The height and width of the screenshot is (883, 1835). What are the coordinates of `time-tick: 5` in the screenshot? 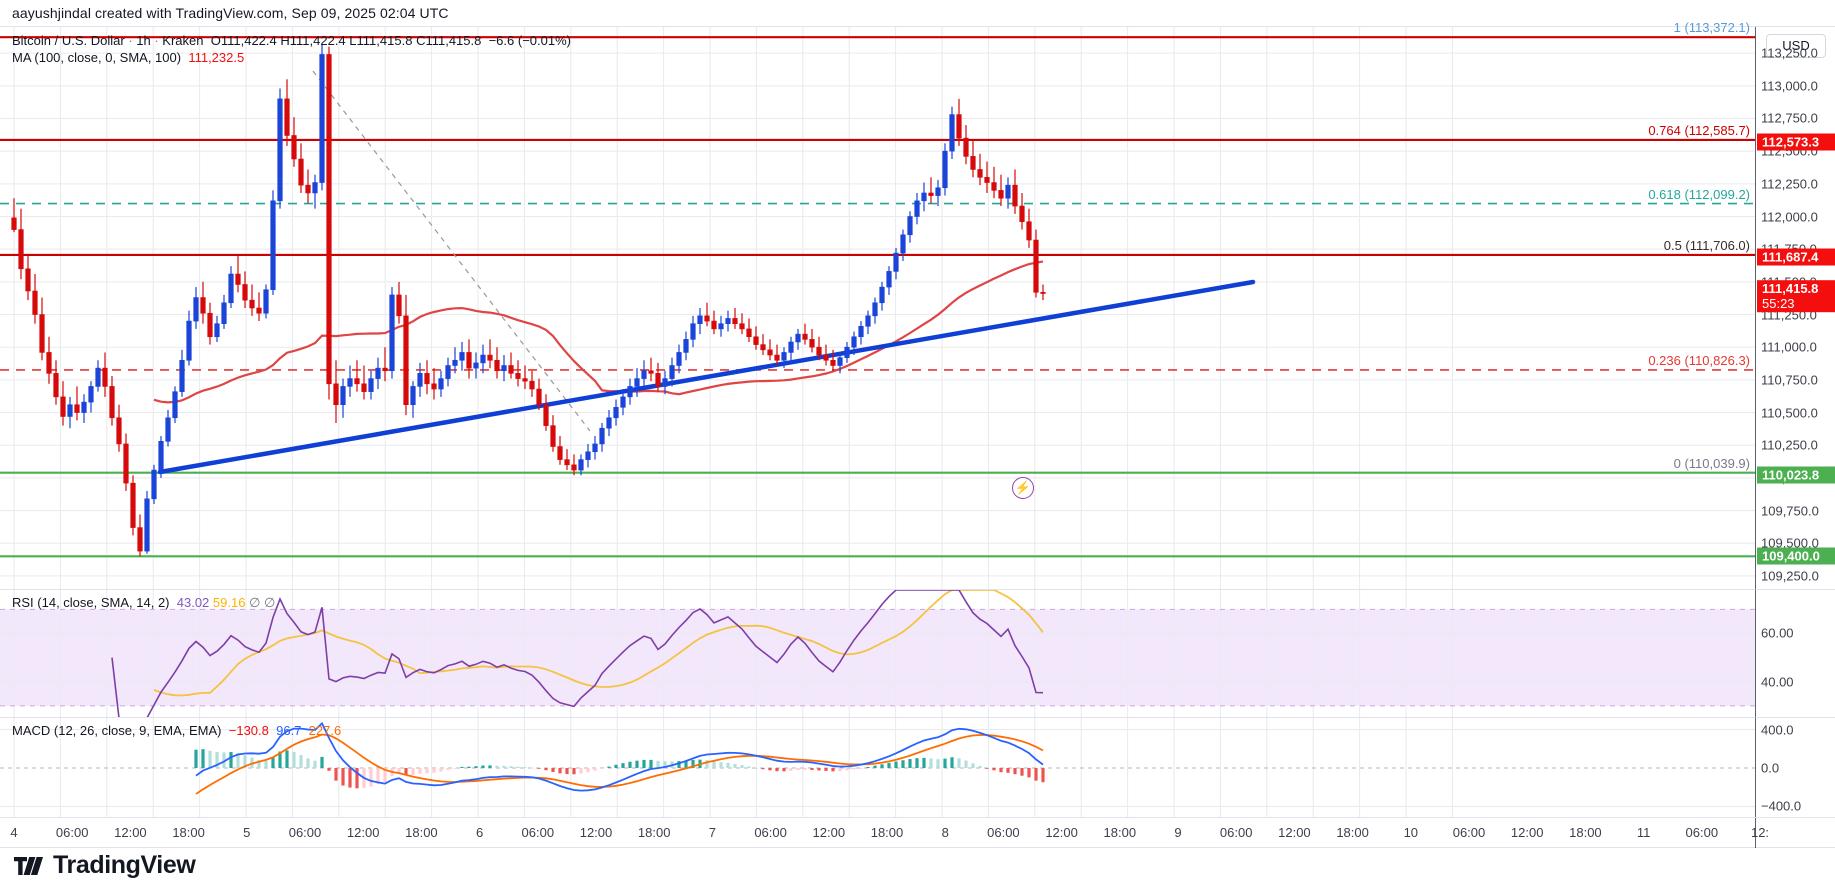 It's located at (247, 832).